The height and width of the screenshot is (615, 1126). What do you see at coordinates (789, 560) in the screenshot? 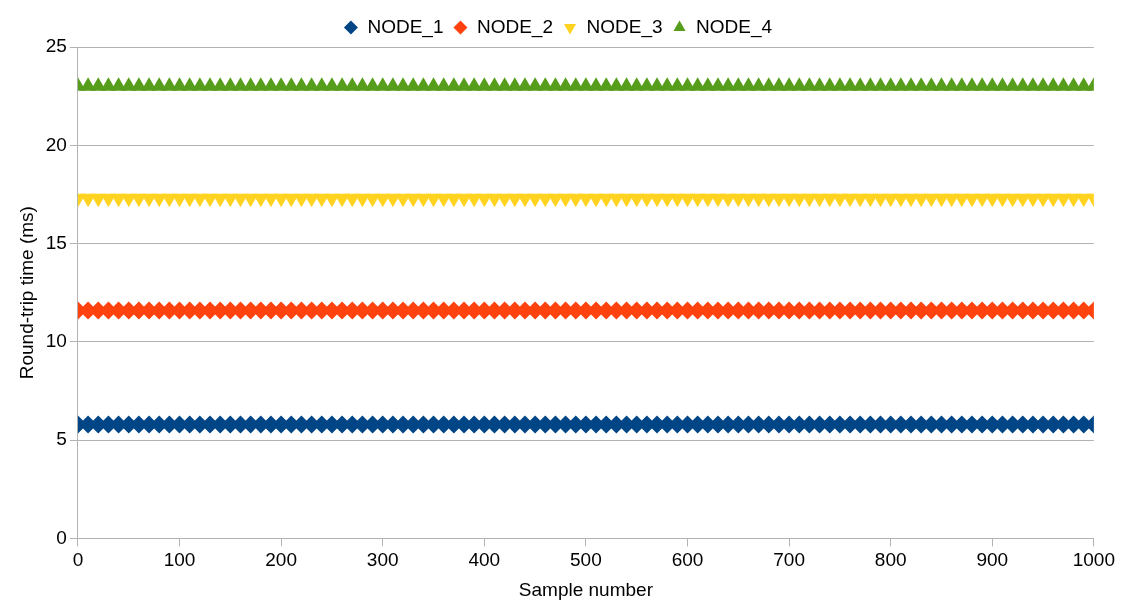
I see `x-tick-label: 700` at bounding box center [789, 560].